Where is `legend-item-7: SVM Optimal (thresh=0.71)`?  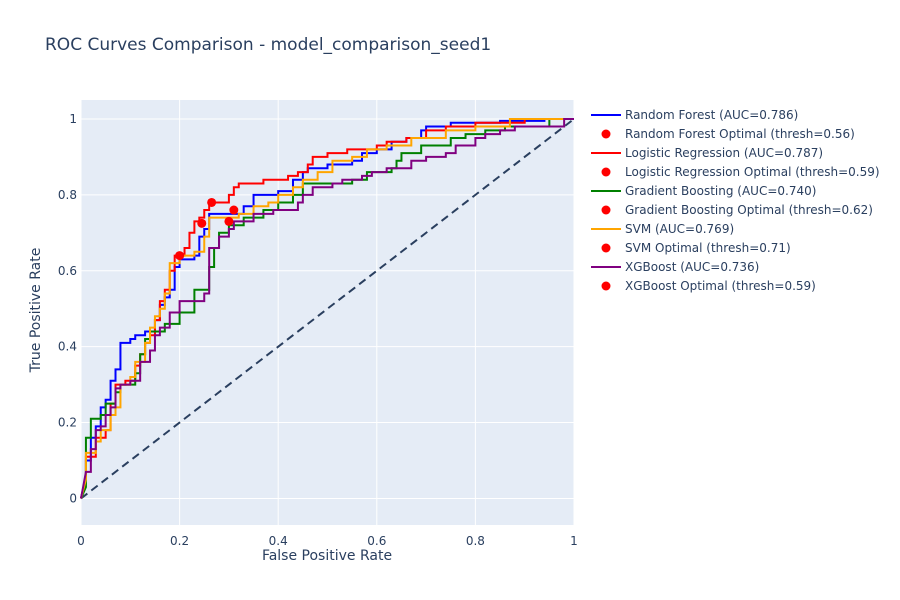
legend-item-7: SVM Optimal (thresh=0.71) is located at coordinates (696, 248).